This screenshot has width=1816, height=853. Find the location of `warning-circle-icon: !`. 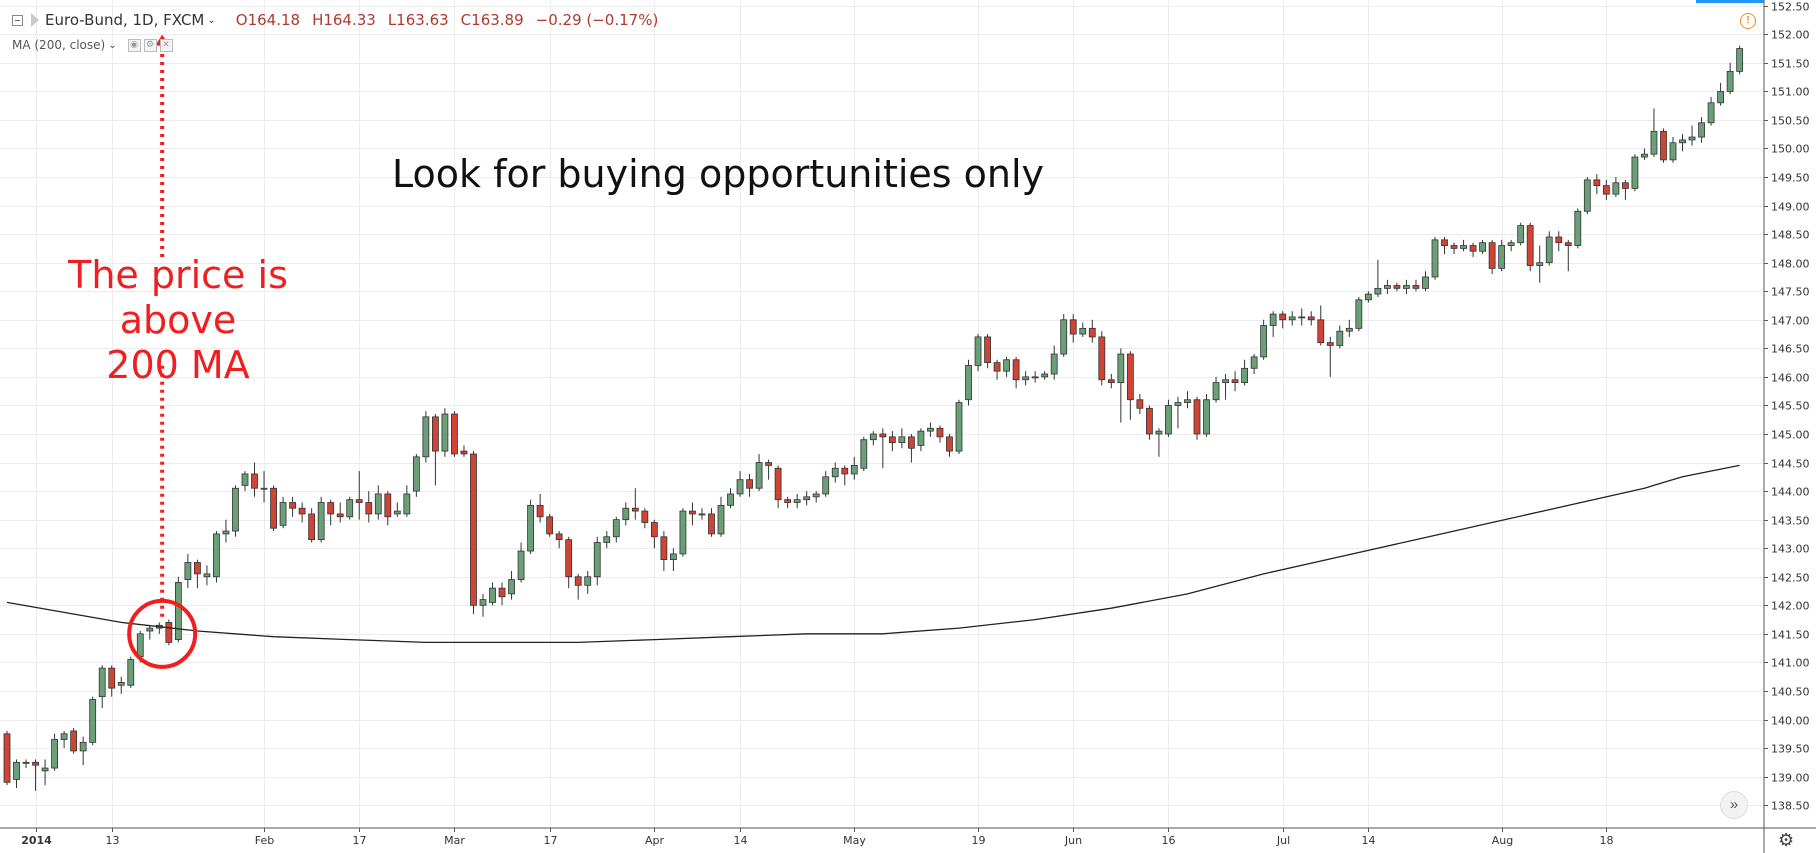

warning-circle-icon: ! is located at coordinates (1748, 21).